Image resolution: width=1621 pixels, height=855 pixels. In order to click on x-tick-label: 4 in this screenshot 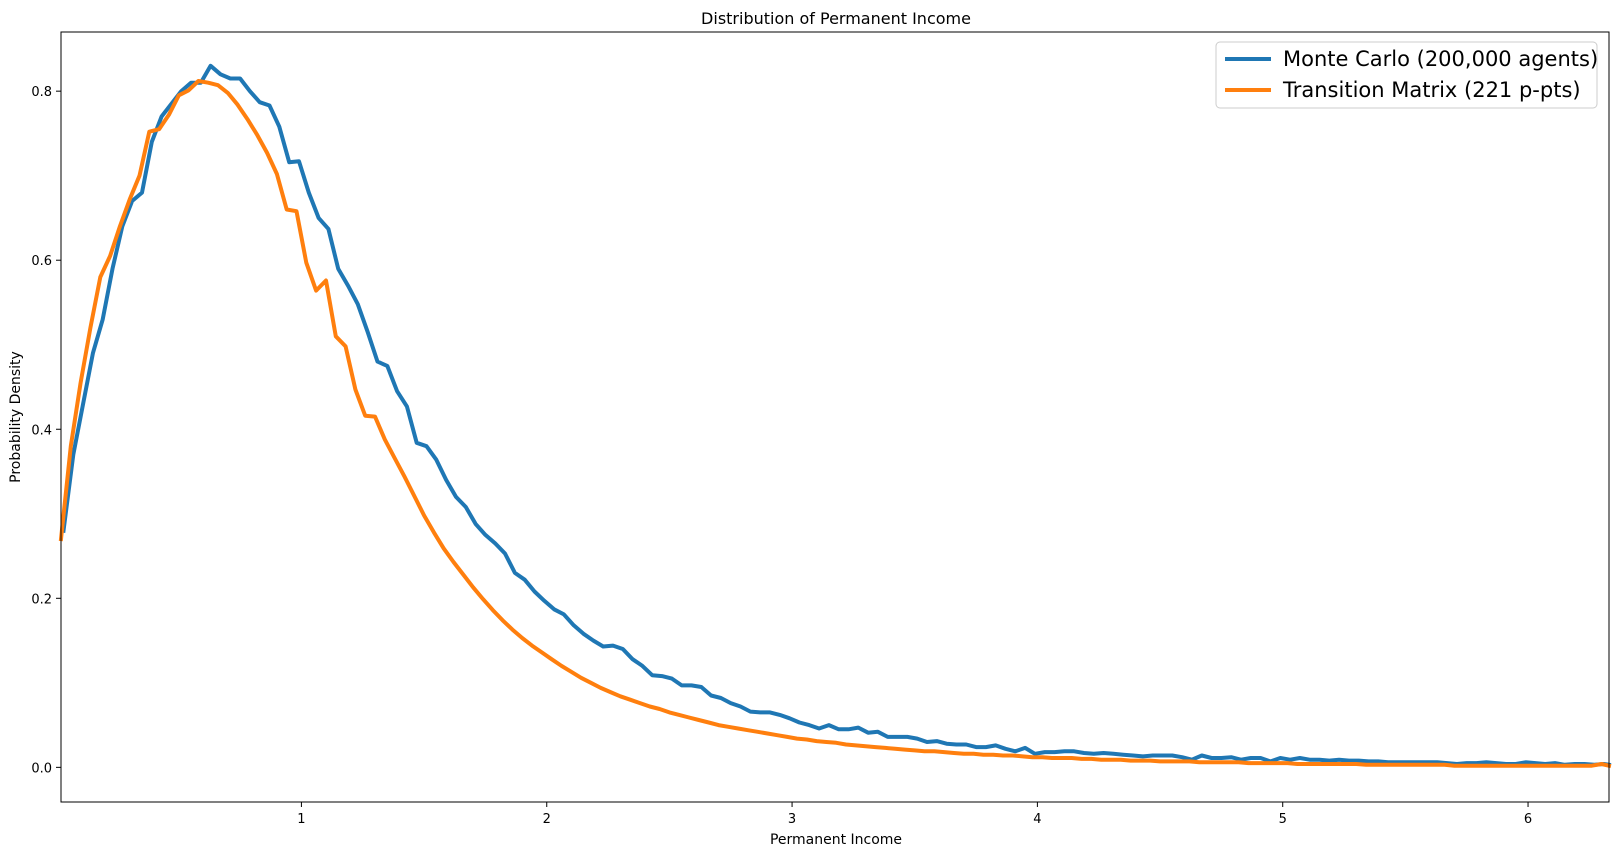, I will do `click(1037, 819)`.